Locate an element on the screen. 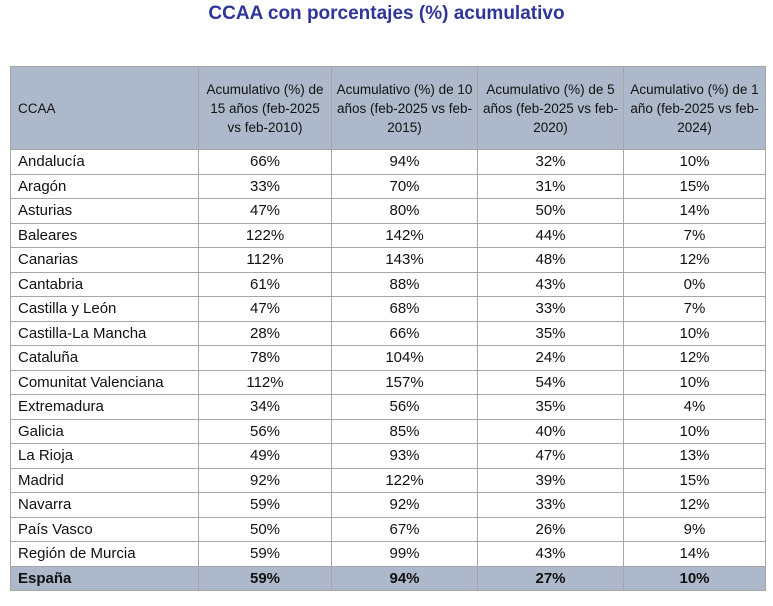  value-cell: 12% is located at coordinates (694, 505).